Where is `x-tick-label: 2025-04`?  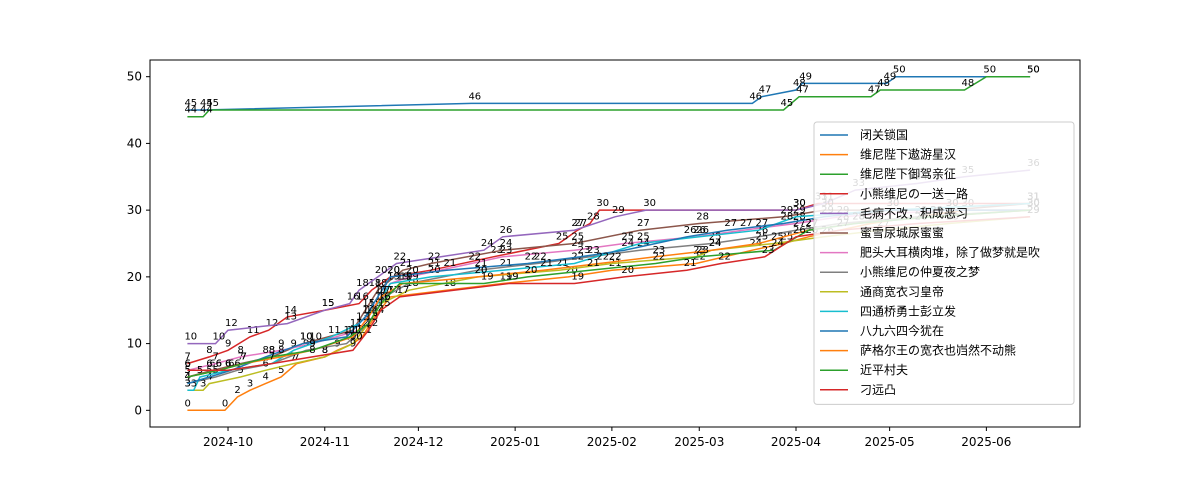 x-tick-label: 2025-04 is located at coordinates (796, 442).